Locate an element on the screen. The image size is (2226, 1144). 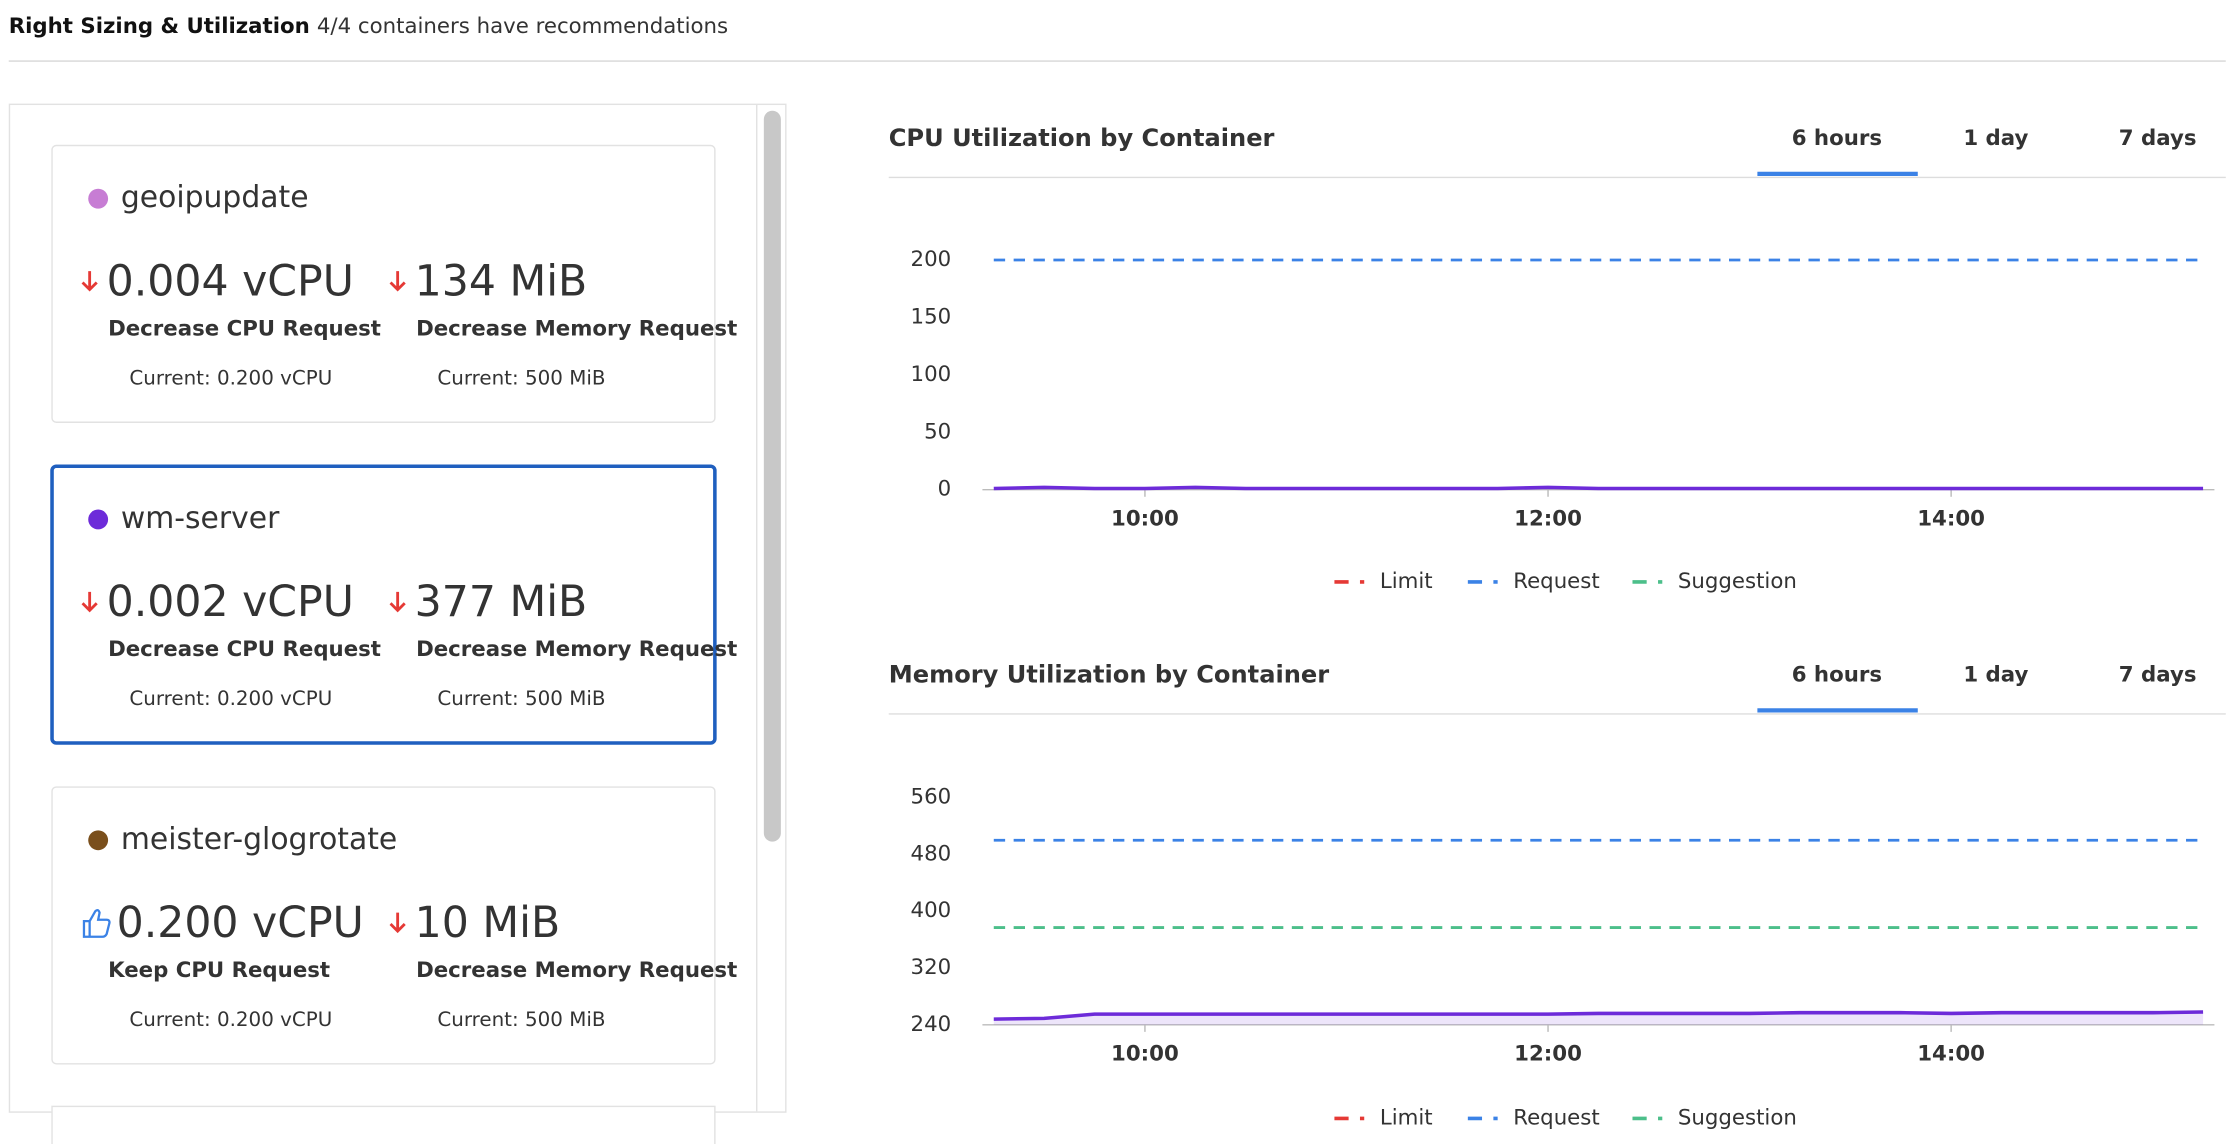
y-tick-label: 560 is located at coordinates (931, 797).